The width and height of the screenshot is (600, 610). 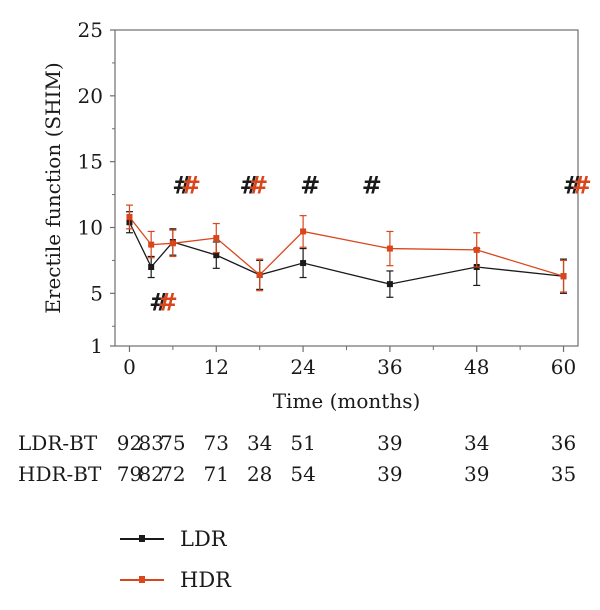 I want to click on x-tick-label: 60, so click(x=563, y=367).